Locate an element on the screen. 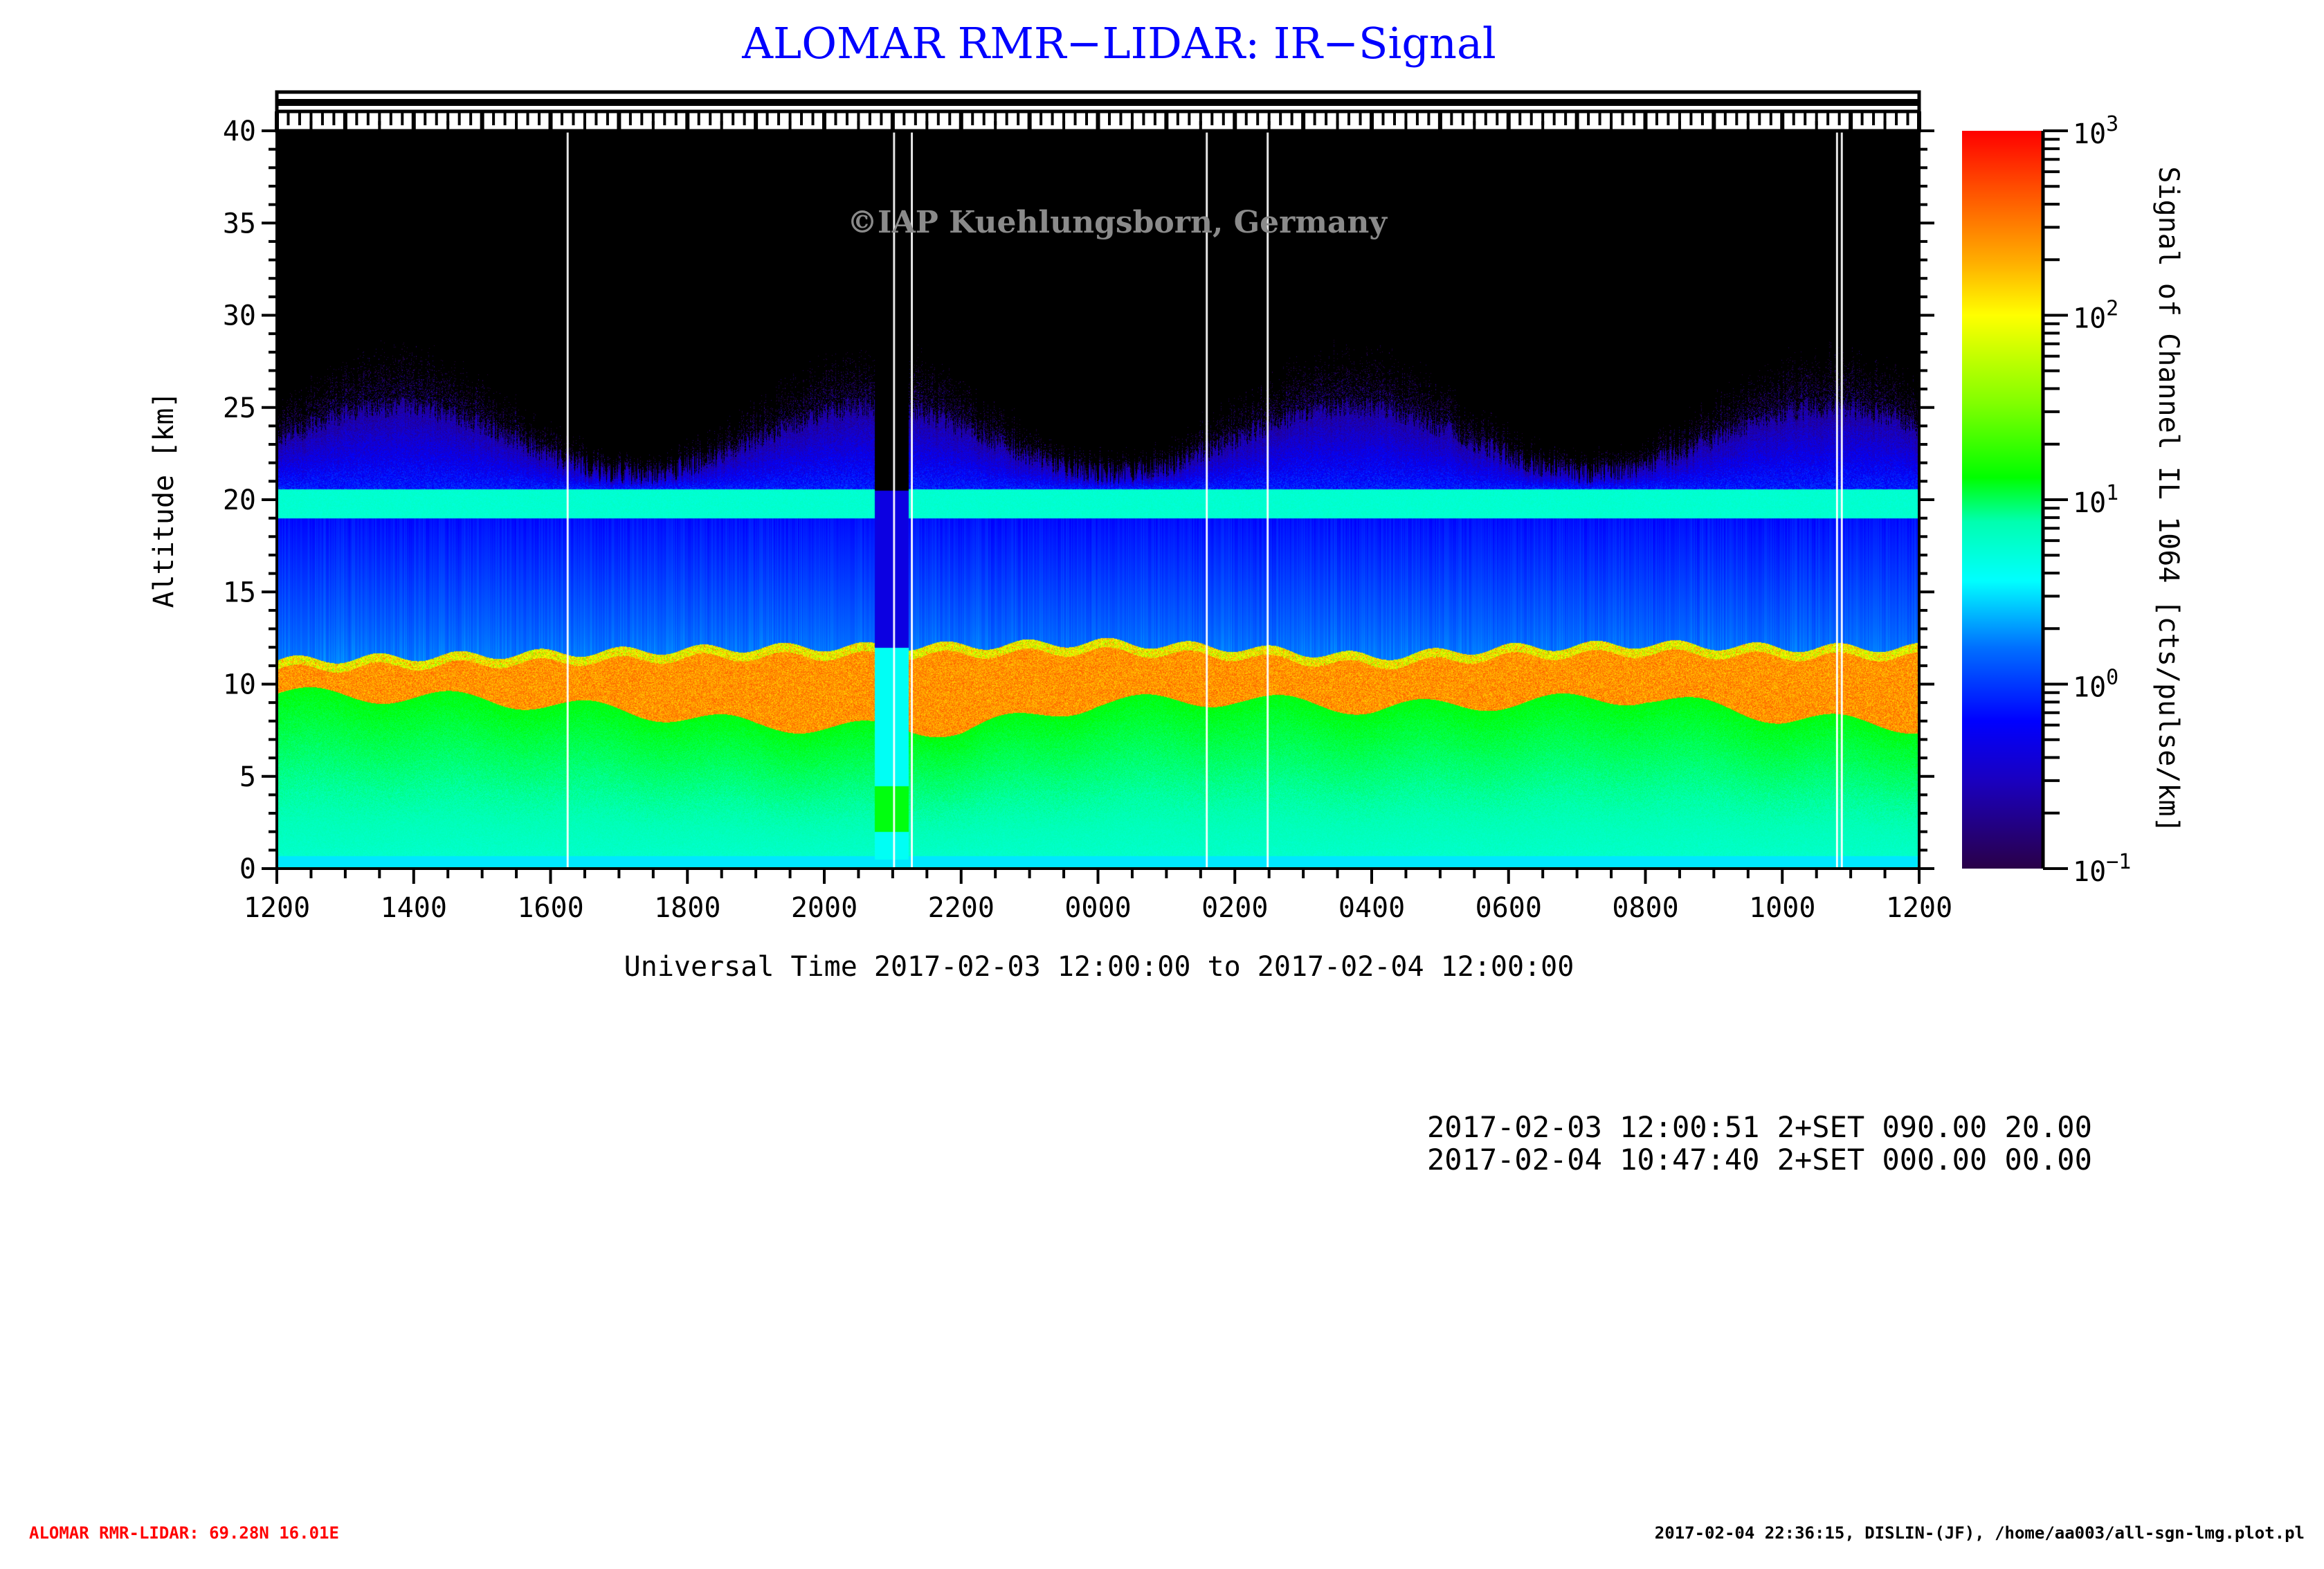 The image size is (2324, 1569). x-tick-label: 0000 is located at coordinates (1097, 908).